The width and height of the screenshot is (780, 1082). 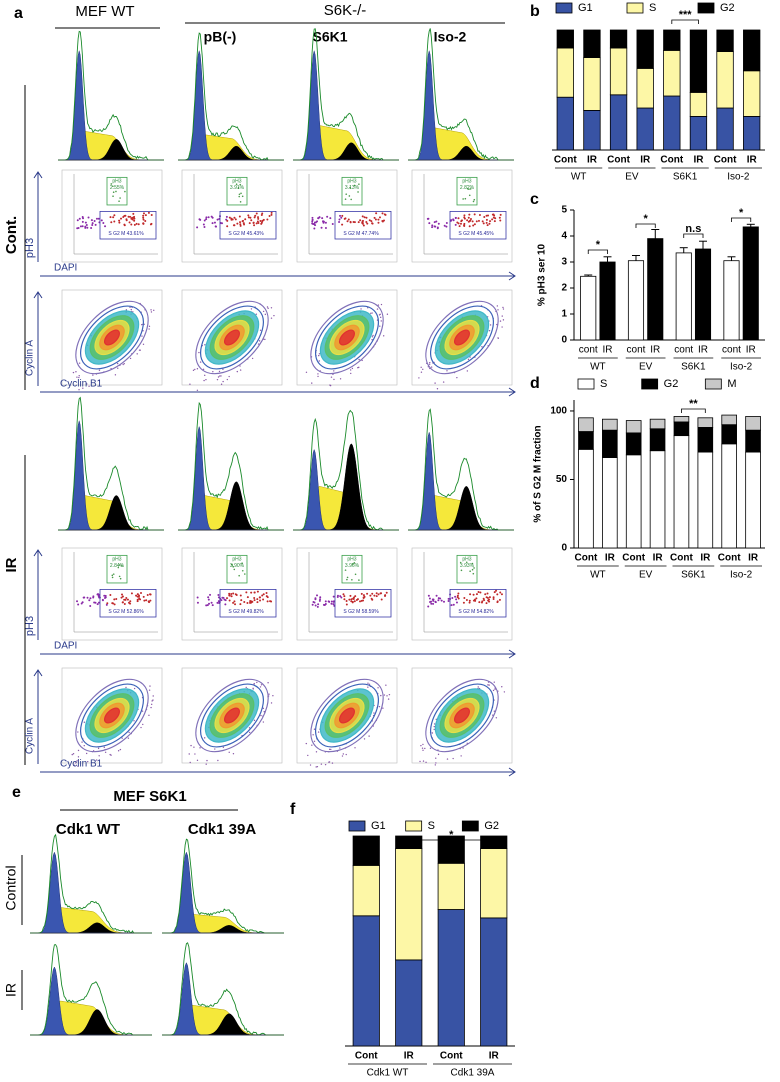 What do you see at coordinates (451, 841) in the screenshot?
I see `significance-bracket` at bounding box center [451, 841].